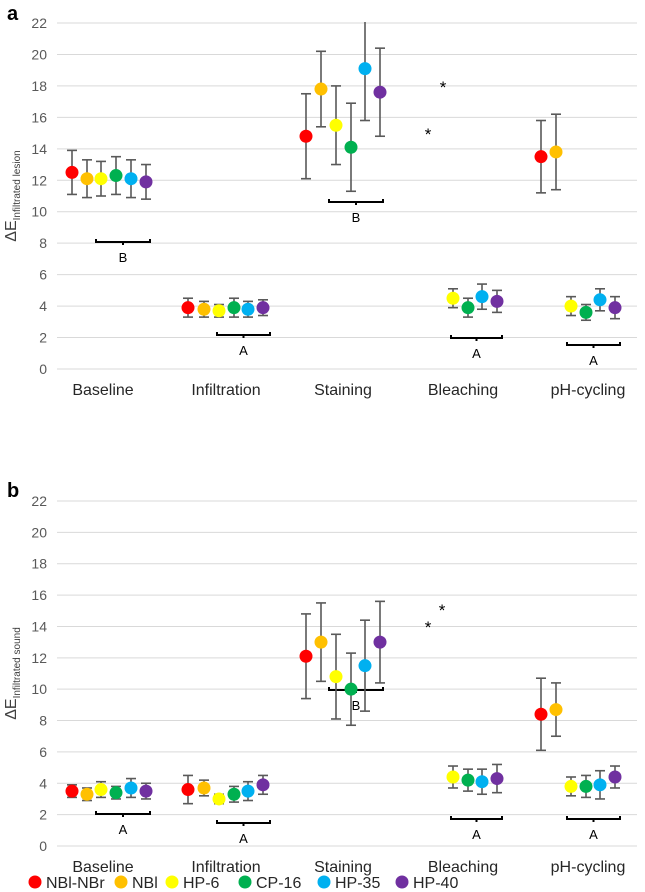 The image size is (645, 892). What do you see at coordinates (13, 14) in the screenshot?
I see `panel-label: a` at bounding box center [13, 14].